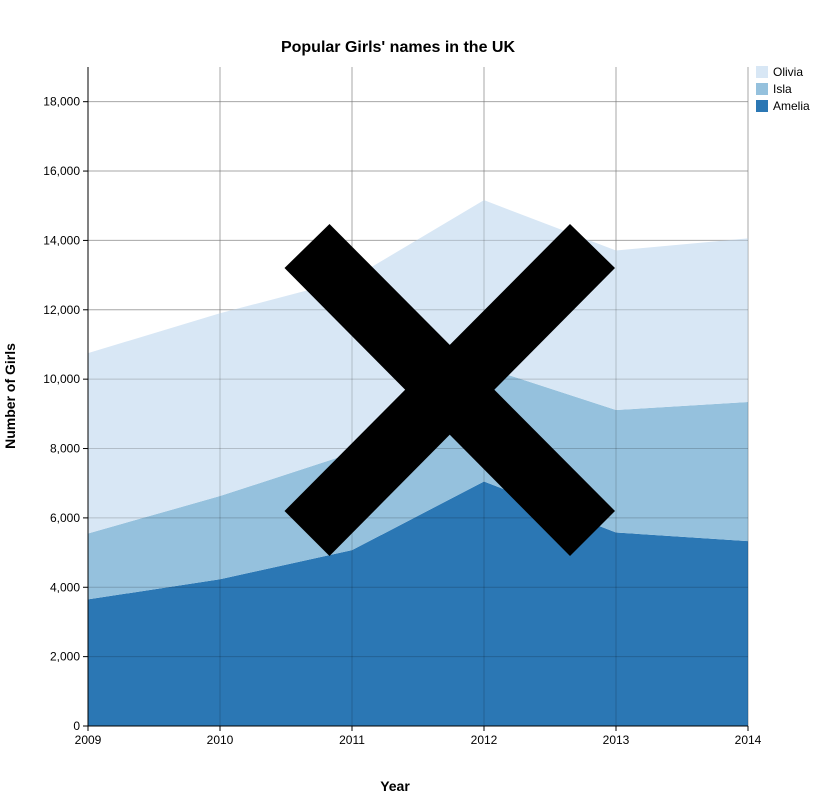  Describe the element at coordinates (10, 396) in the screenshot. I see `y-axis-title: Number of Girls` at that location.